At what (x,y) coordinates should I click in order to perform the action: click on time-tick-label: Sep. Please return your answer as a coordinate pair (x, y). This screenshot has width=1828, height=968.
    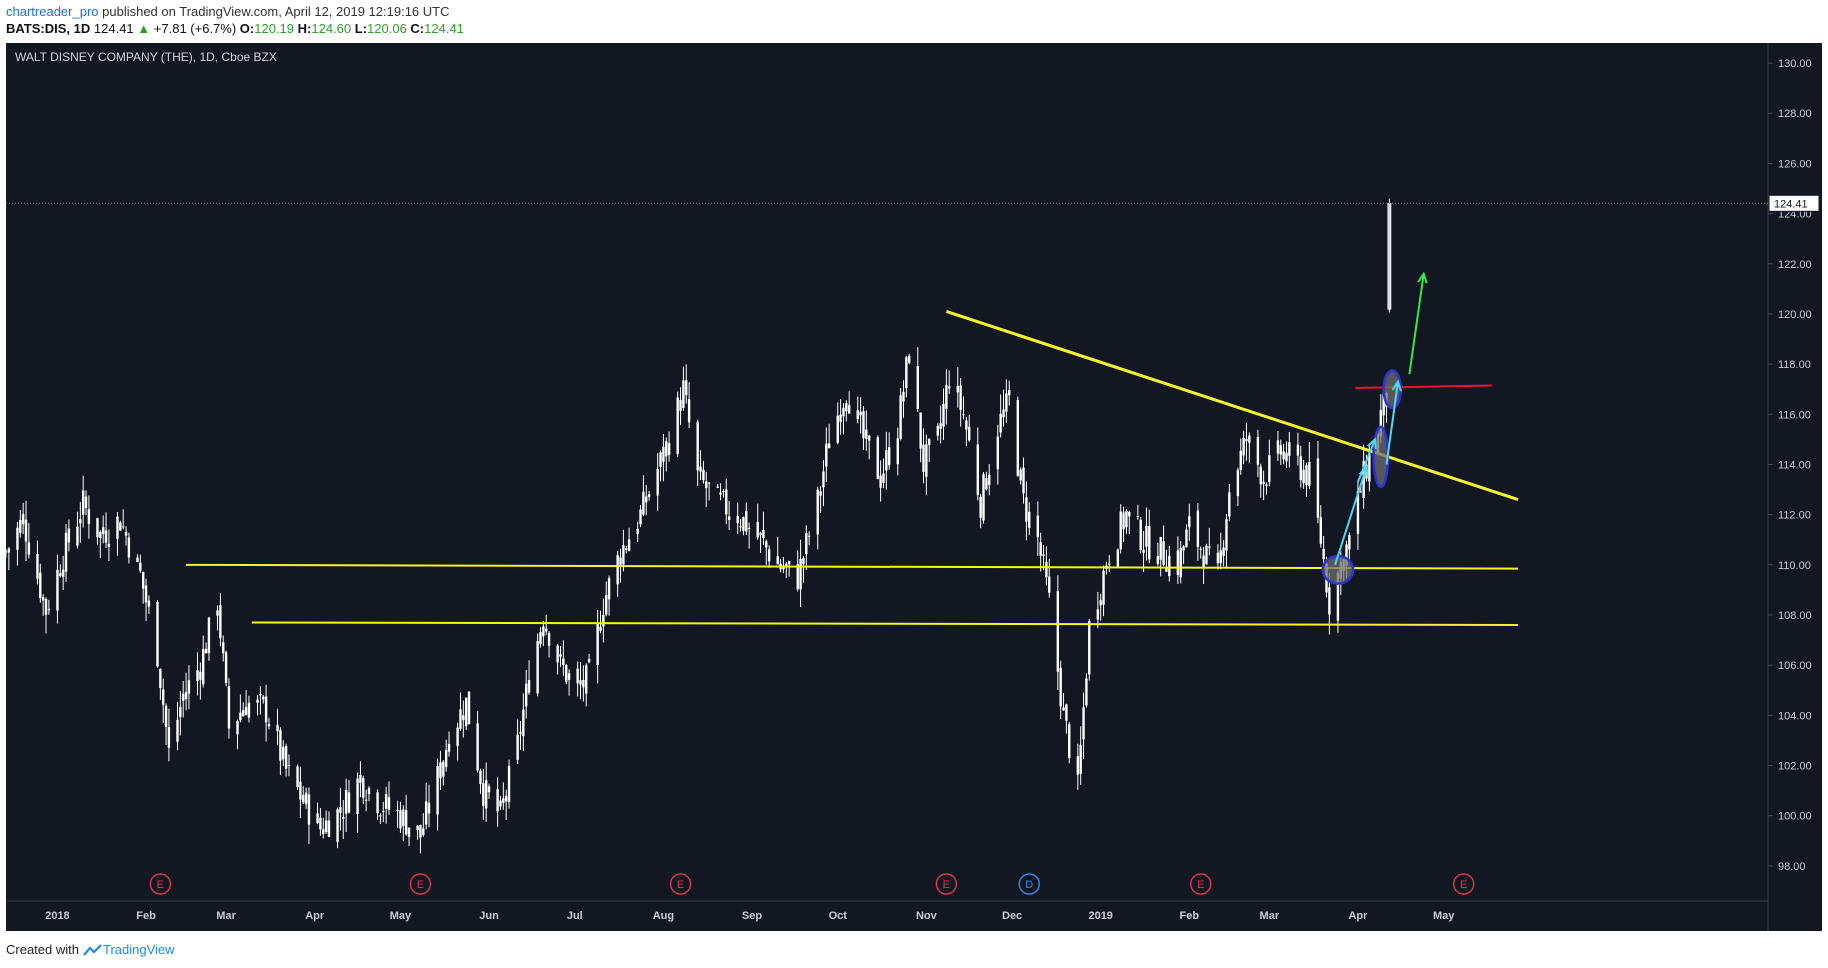
    Looking at the image, I should click on (752, 916).